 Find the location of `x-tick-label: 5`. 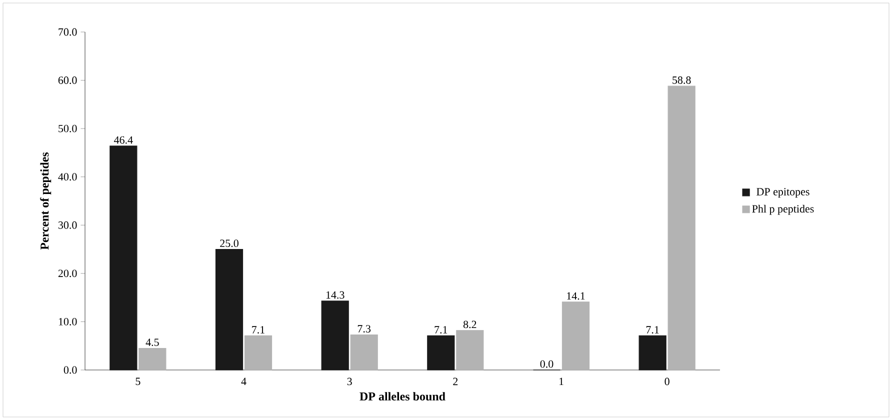

x-tick-label: 5 is located at coordinates (138, 382).